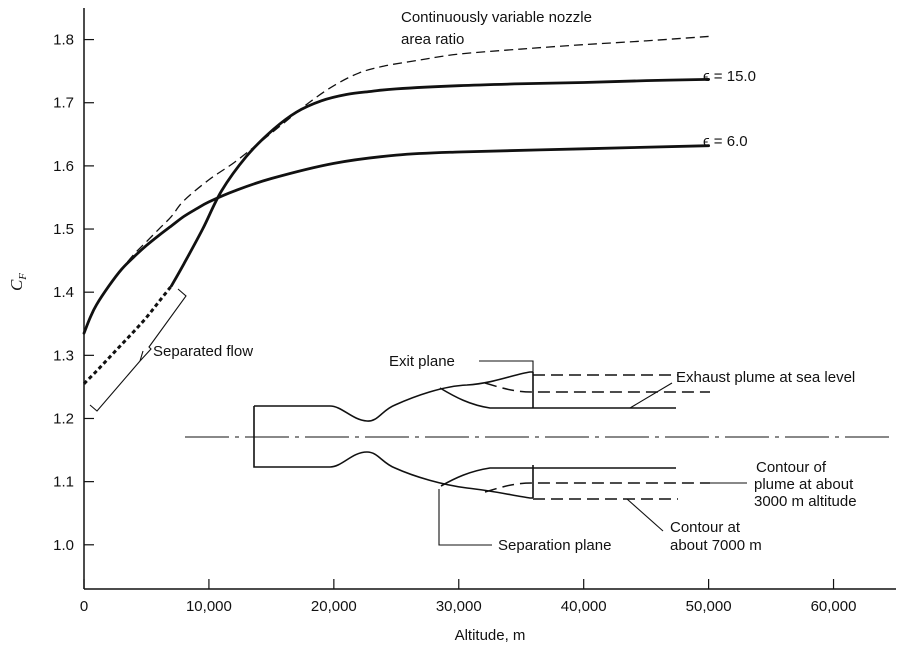 The width and height of the screenshot is (899, 646). What do you see at coordinates (63, 103) in the screenshot?
I see `y-tick-label: 1.7` at bounding box center [63, 103].